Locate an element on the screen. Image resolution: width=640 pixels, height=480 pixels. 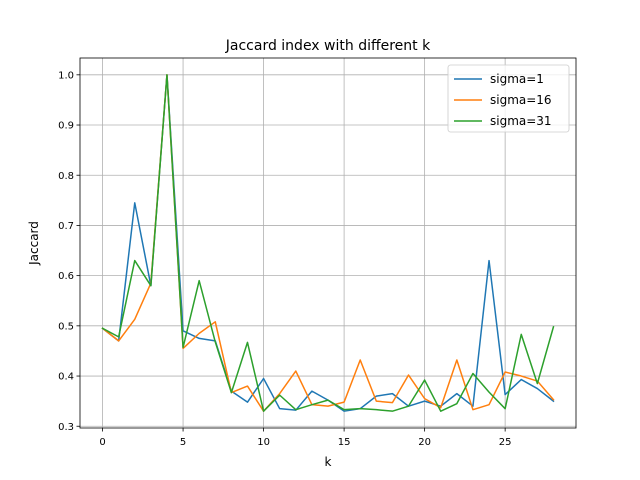
legend-box is located at coordinates (508, 98).